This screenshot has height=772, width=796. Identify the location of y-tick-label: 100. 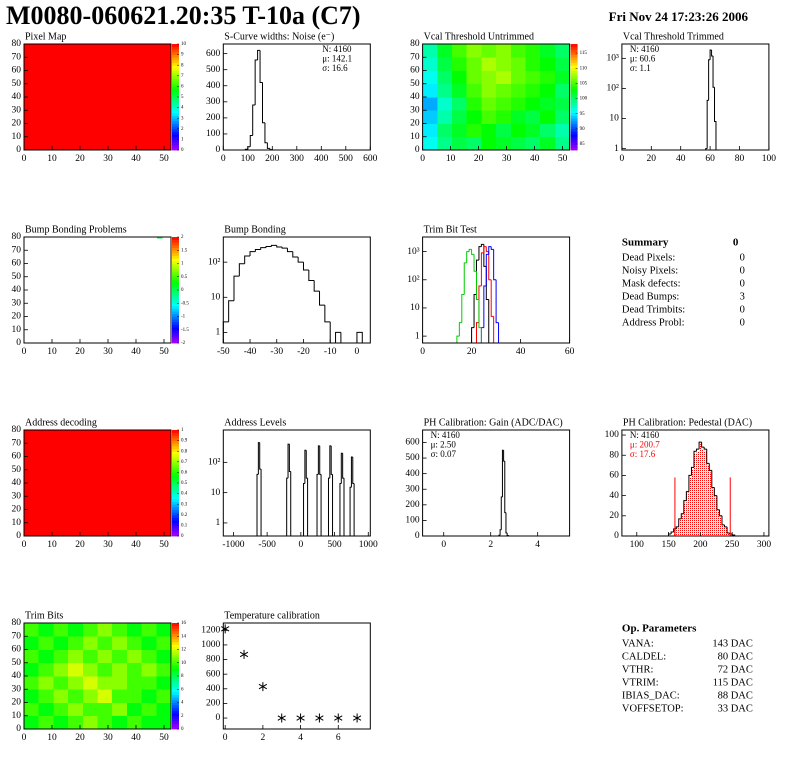
(213, 134).